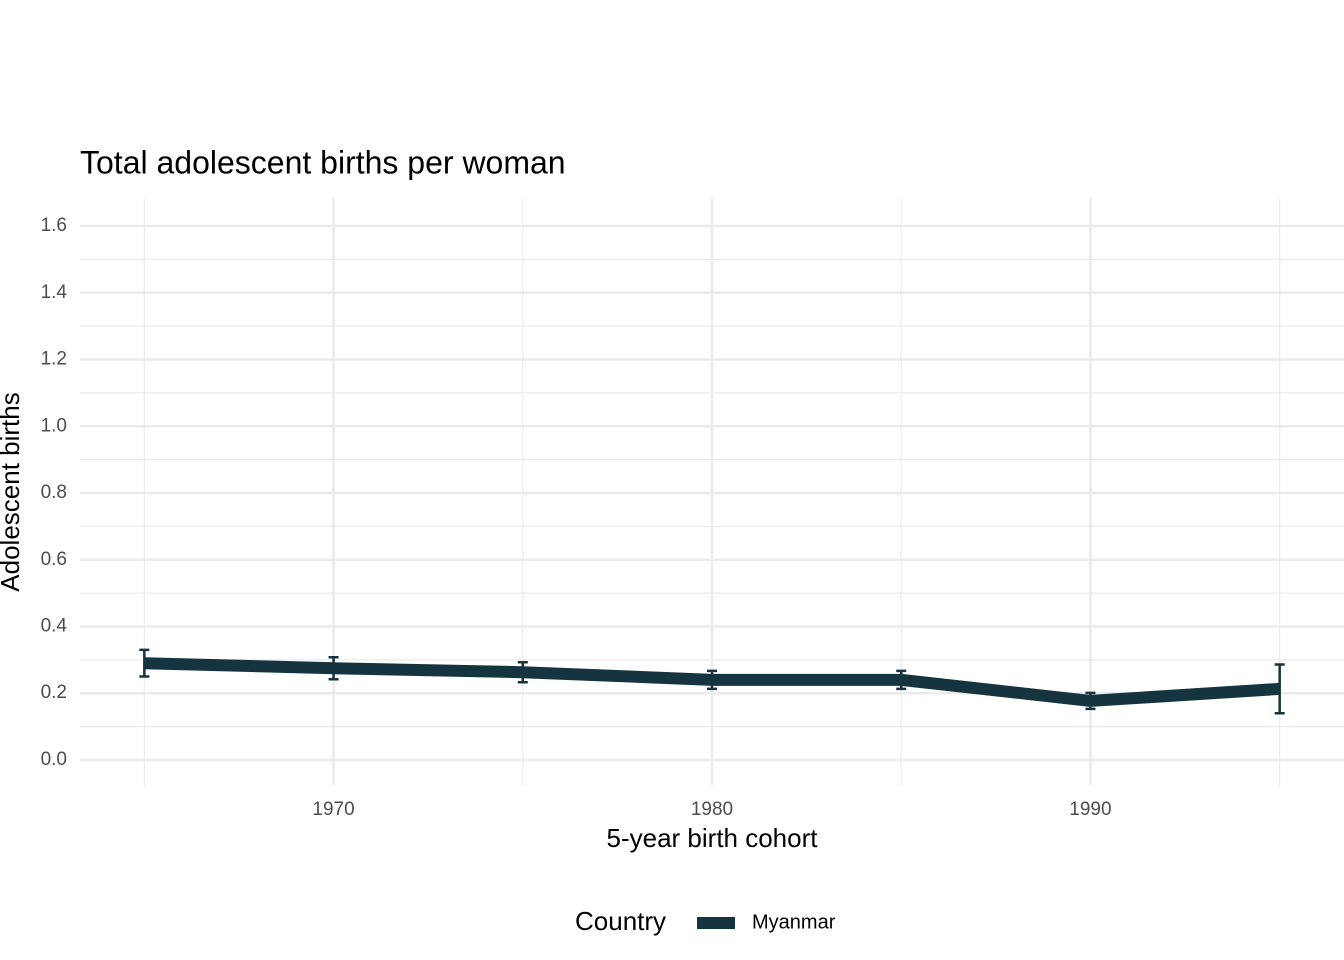  Describe the element at coordinates (620, 921) in the screenshot. I see `legend-title: Country` at that location.